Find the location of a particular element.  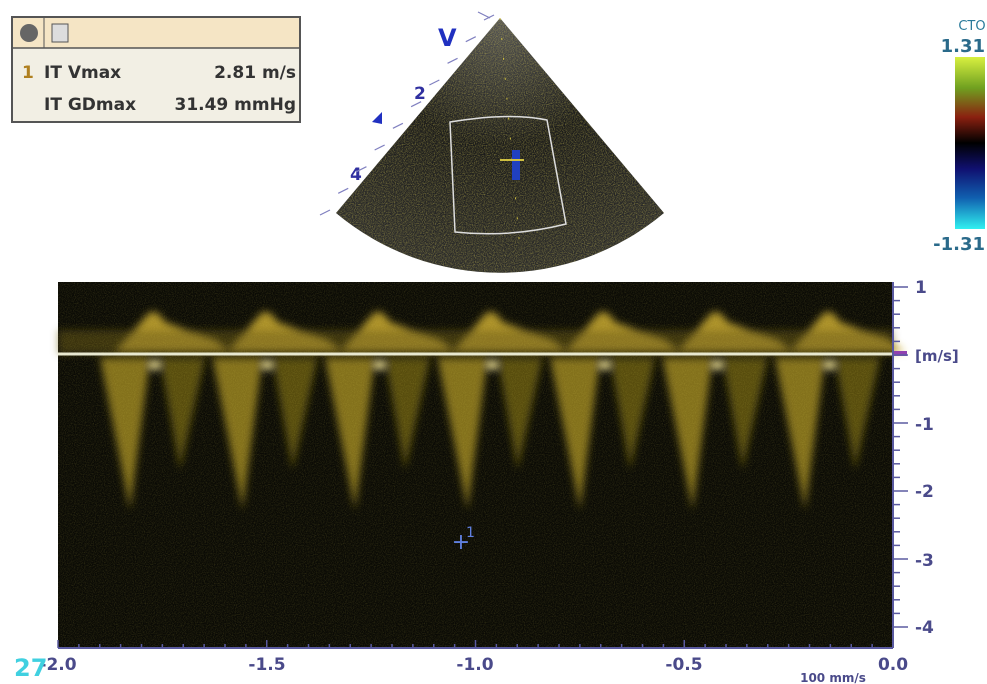

x-label: -1.0 is located at coordinates (474, 665).